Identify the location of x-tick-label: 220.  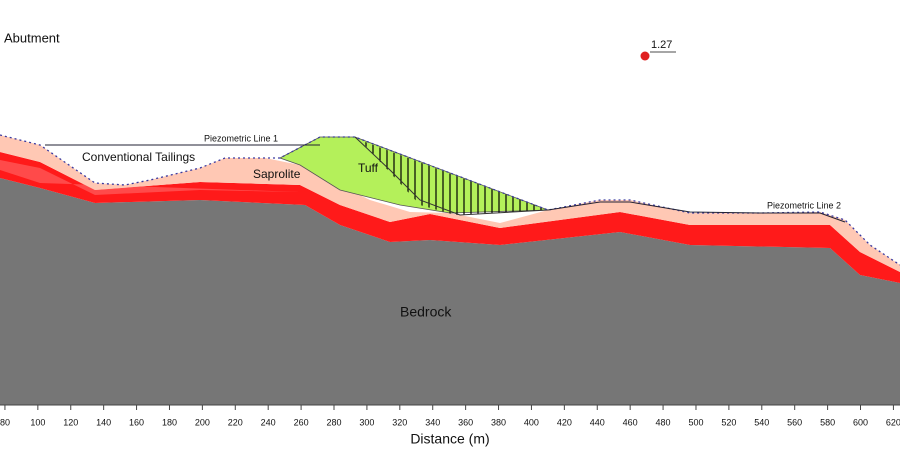
(235, 422).